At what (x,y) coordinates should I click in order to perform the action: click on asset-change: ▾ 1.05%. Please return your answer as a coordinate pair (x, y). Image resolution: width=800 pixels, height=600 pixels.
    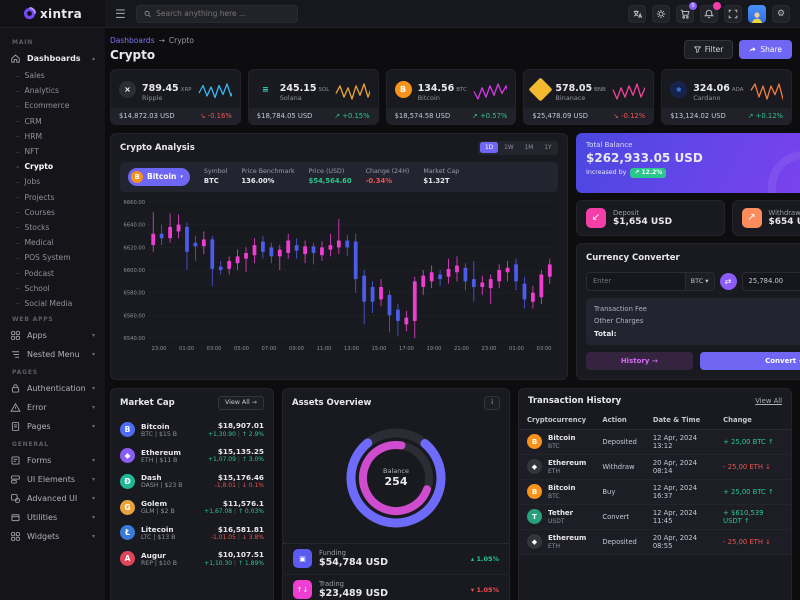
    Looking at the image, I should click on (484, 589).